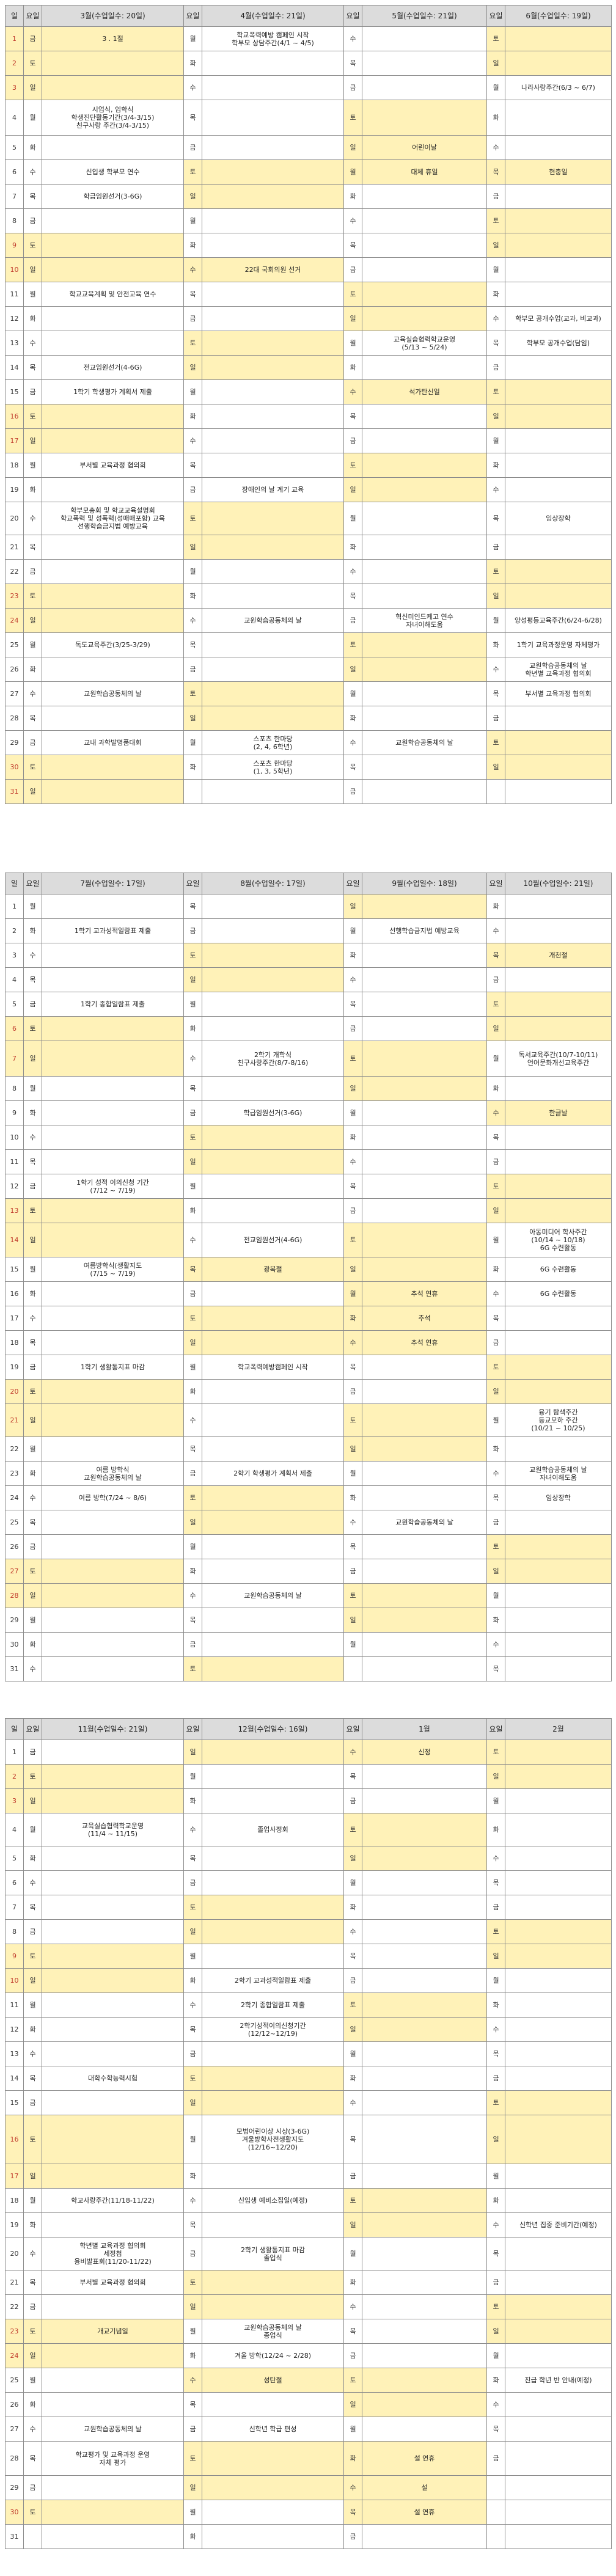 This screenshot has width=616, height=2576. I want to click on table-row: 13 토 화 금 일, so click(309, 1210).